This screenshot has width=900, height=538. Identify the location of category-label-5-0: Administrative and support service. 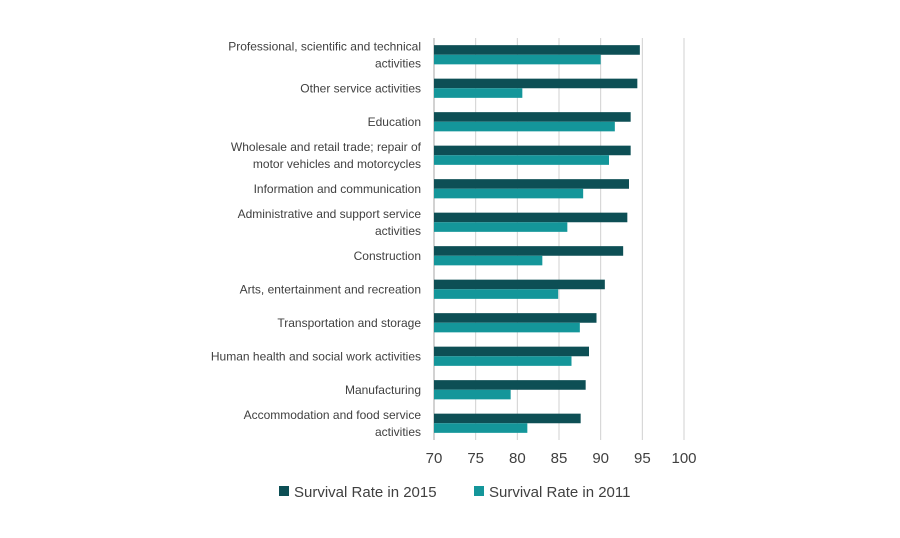
(330, 214).